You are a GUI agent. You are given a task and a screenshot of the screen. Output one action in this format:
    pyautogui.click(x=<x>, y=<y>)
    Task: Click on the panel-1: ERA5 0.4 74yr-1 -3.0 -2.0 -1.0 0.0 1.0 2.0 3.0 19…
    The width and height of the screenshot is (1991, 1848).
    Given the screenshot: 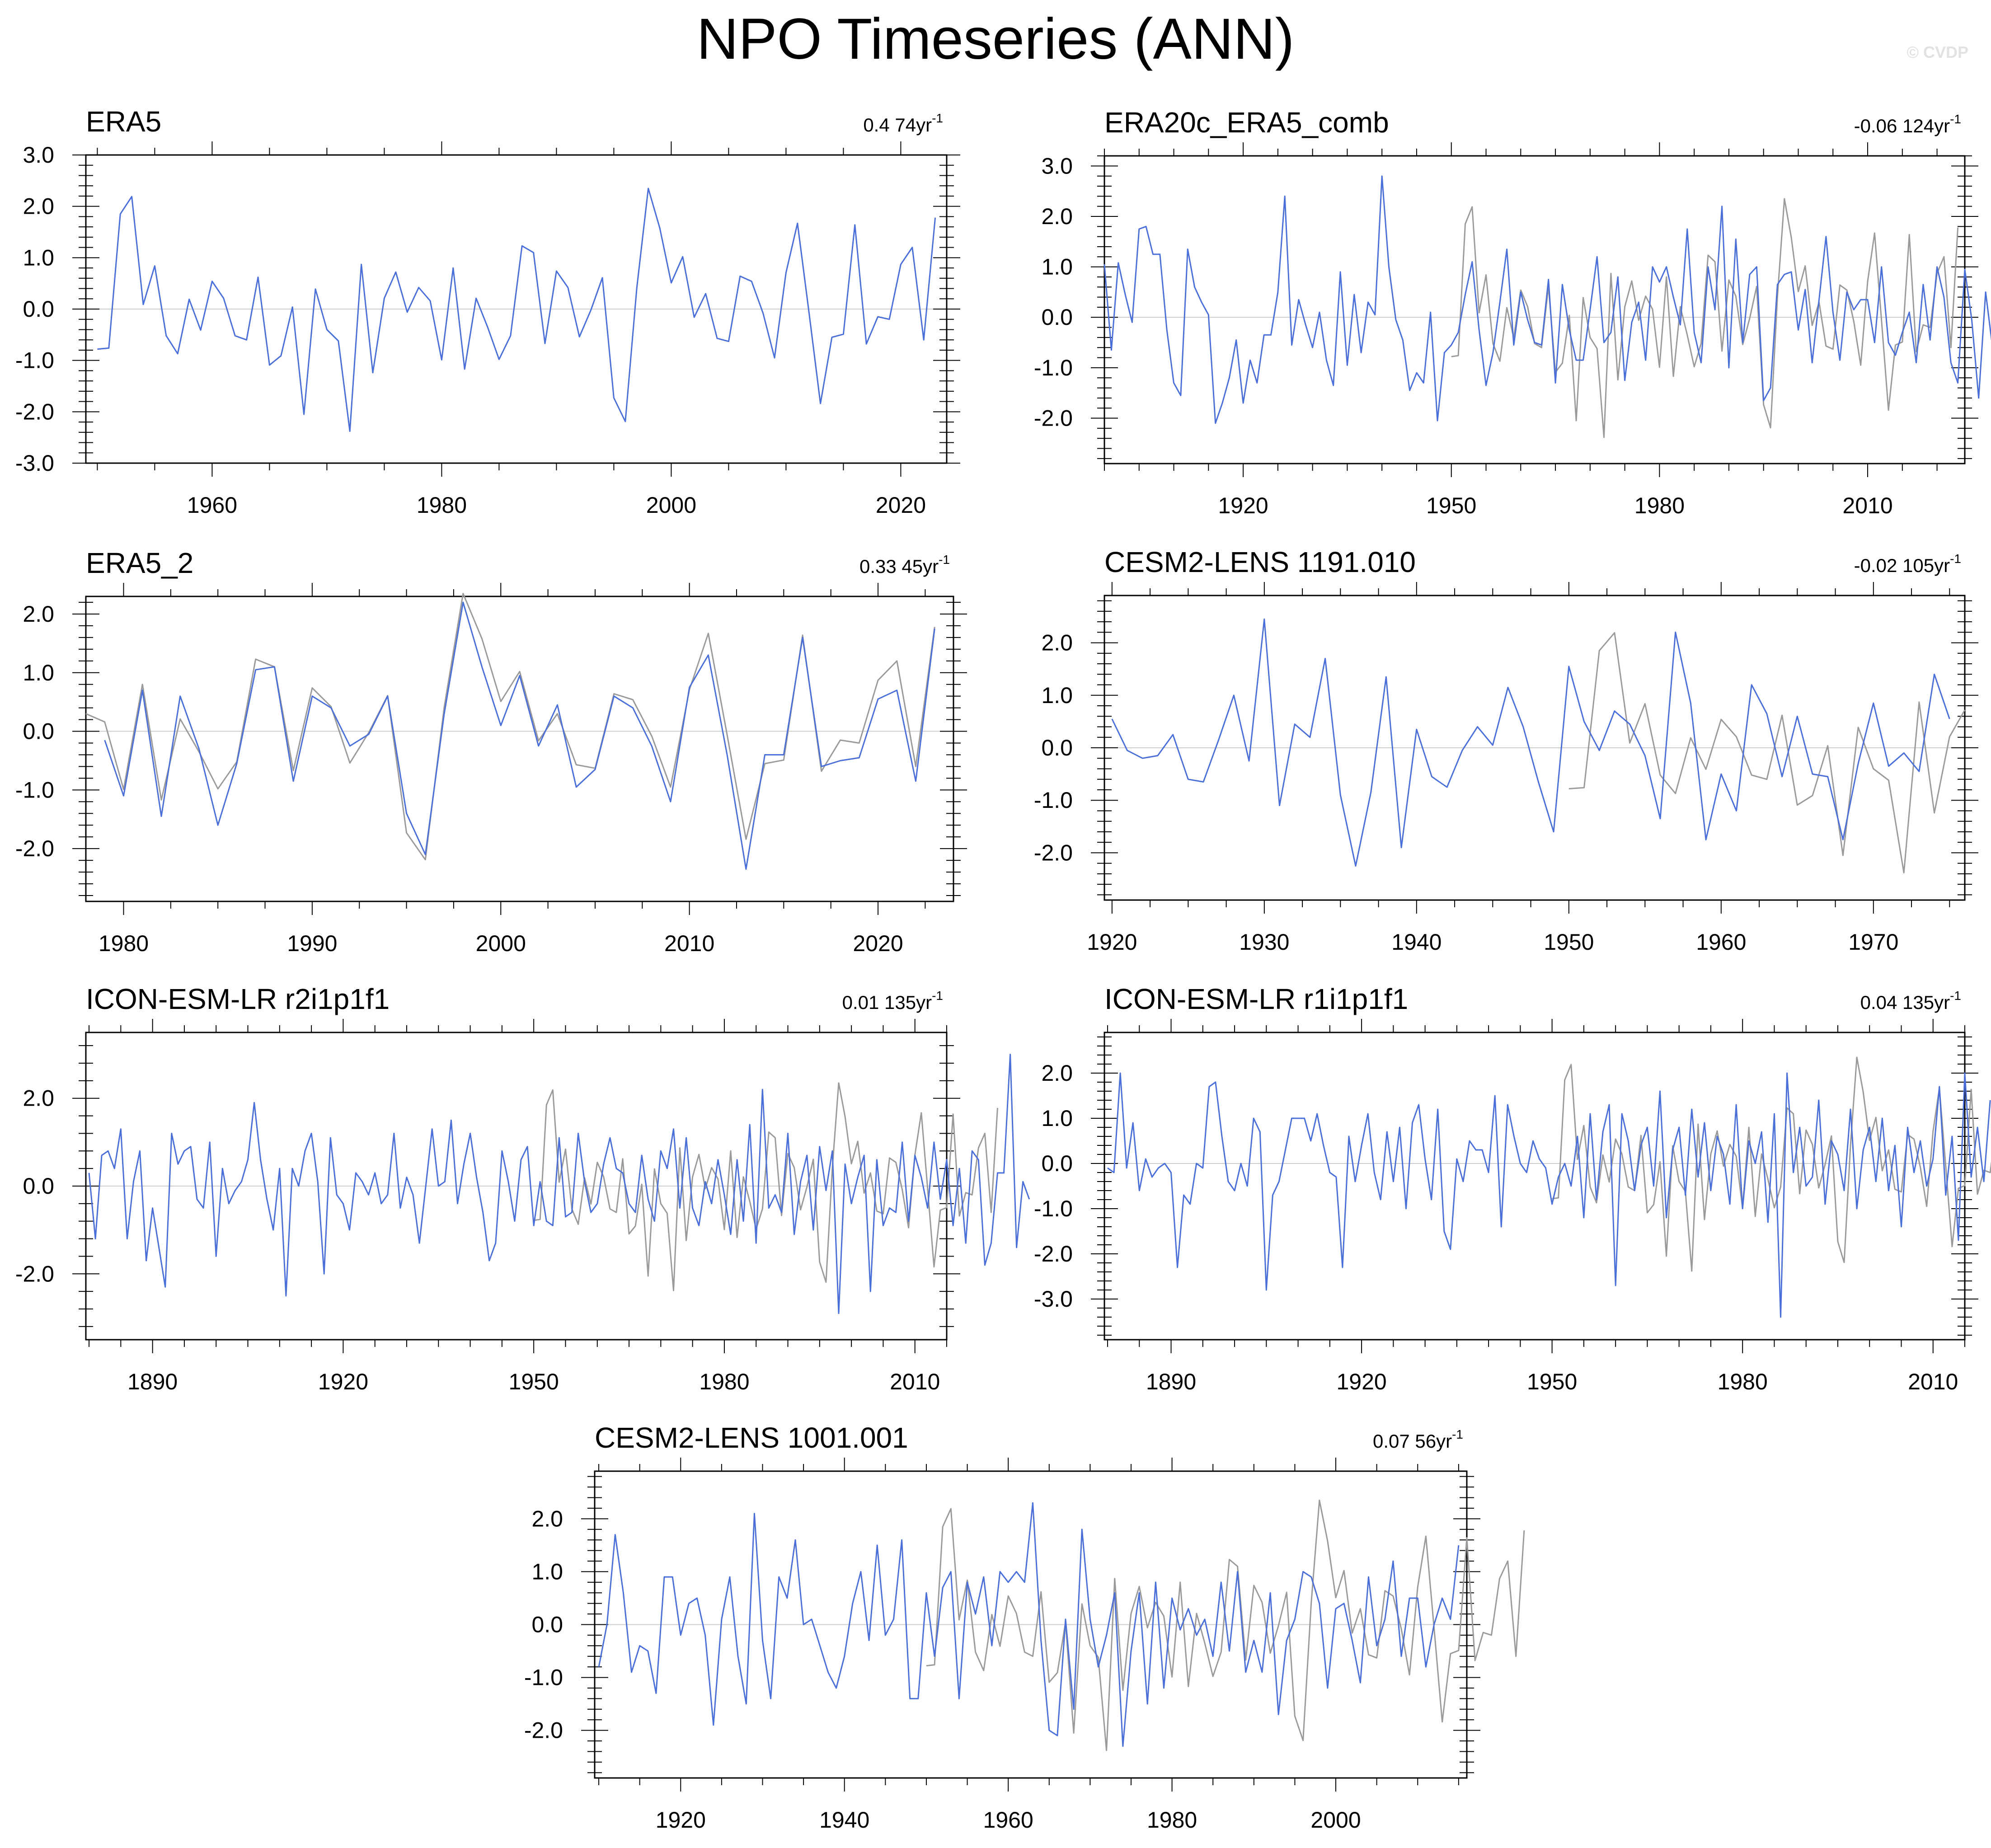 What is the action you would take?
    pyautogui.click(x=488, y=311)
    